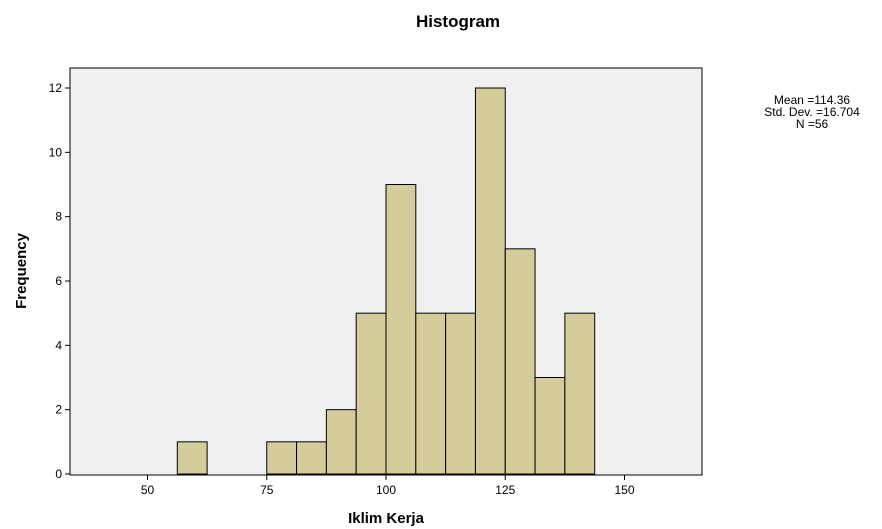 The image size is (882, 529). Describe the element at coordinates (505, 490) in the screenshot. I see `x-tick-label: 125` at that location.